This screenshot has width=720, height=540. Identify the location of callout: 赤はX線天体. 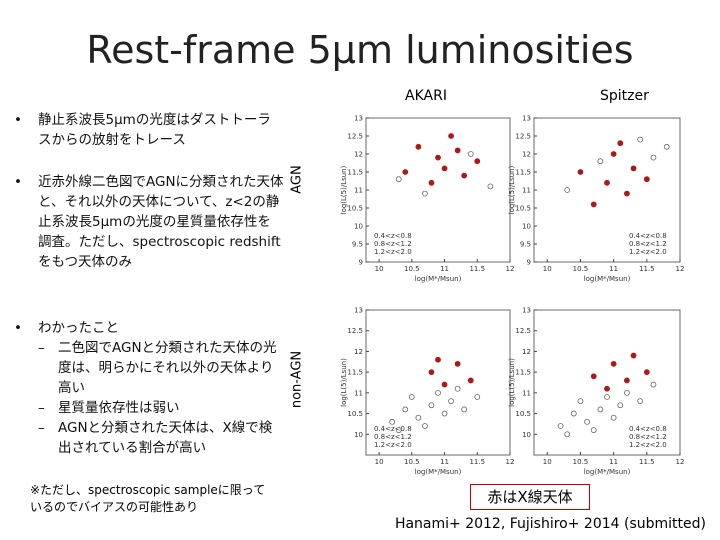
(530, 497).